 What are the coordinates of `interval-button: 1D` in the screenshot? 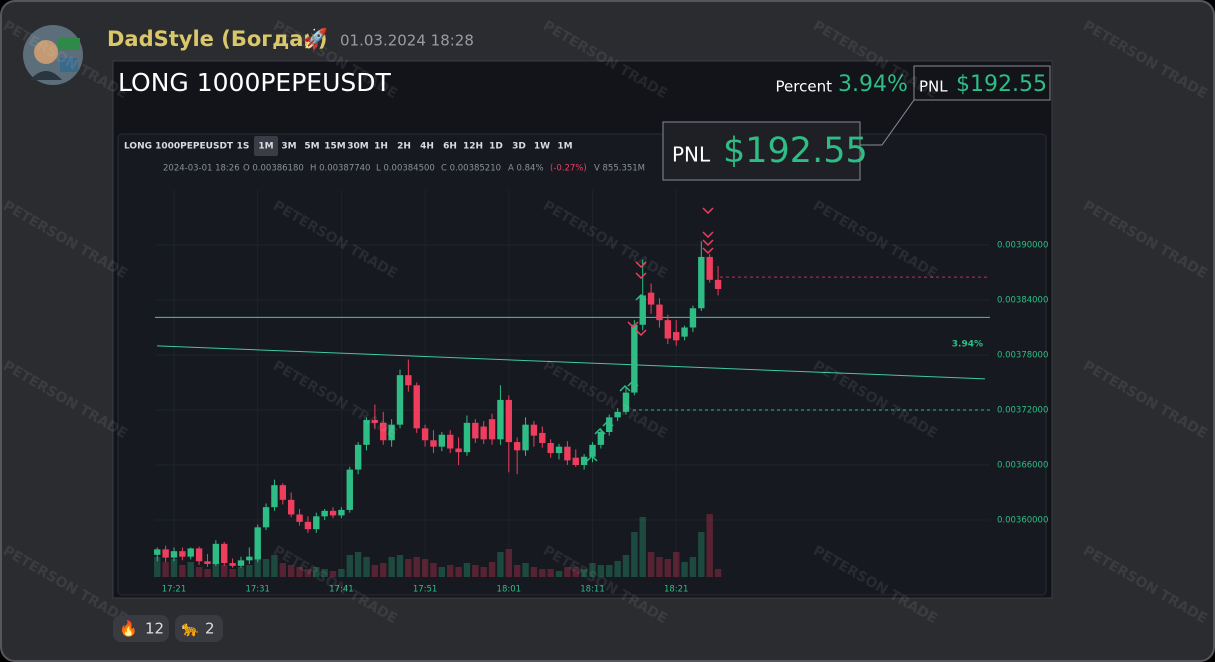 It's located at (496, 147).